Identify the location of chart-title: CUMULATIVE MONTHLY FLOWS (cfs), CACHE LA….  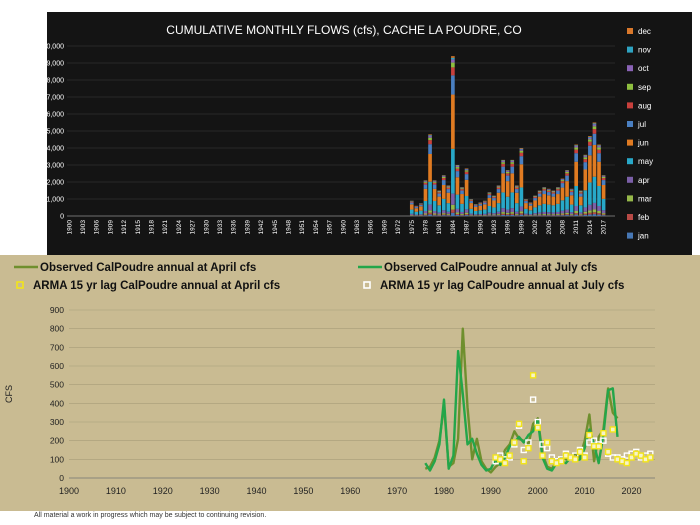
(343, 30).